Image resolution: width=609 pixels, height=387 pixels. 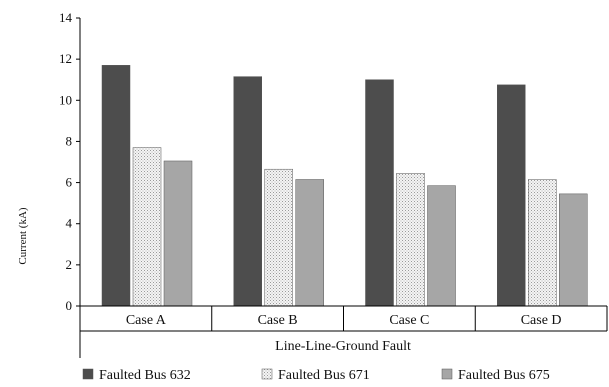 What do you see at coordinates (69, 305) in the screenshot?
I see `y-tick-label: 0` at bounding box center [69, 305].